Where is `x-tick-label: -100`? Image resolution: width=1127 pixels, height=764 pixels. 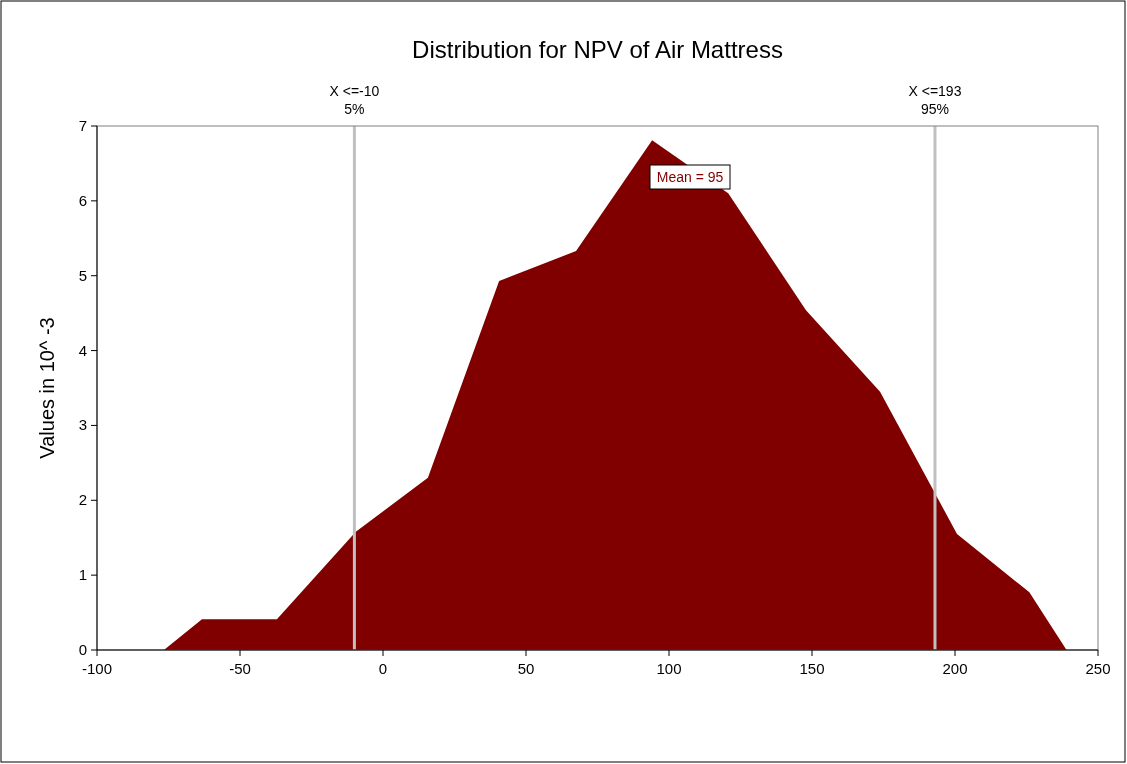
x-tick-label: -100 is located at coordinates (97, 668).